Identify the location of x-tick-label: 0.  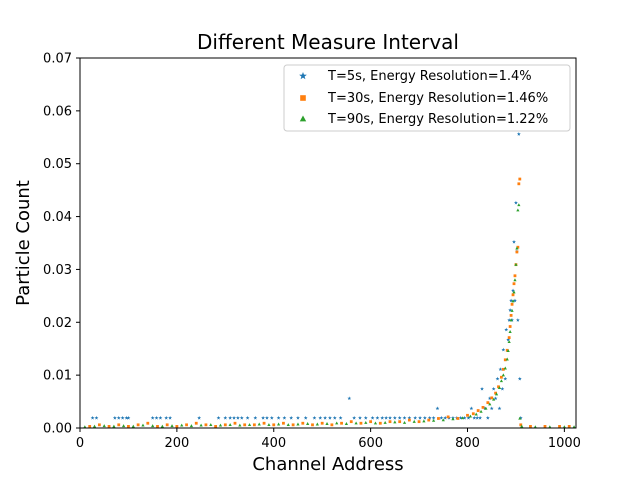
(80, 443).